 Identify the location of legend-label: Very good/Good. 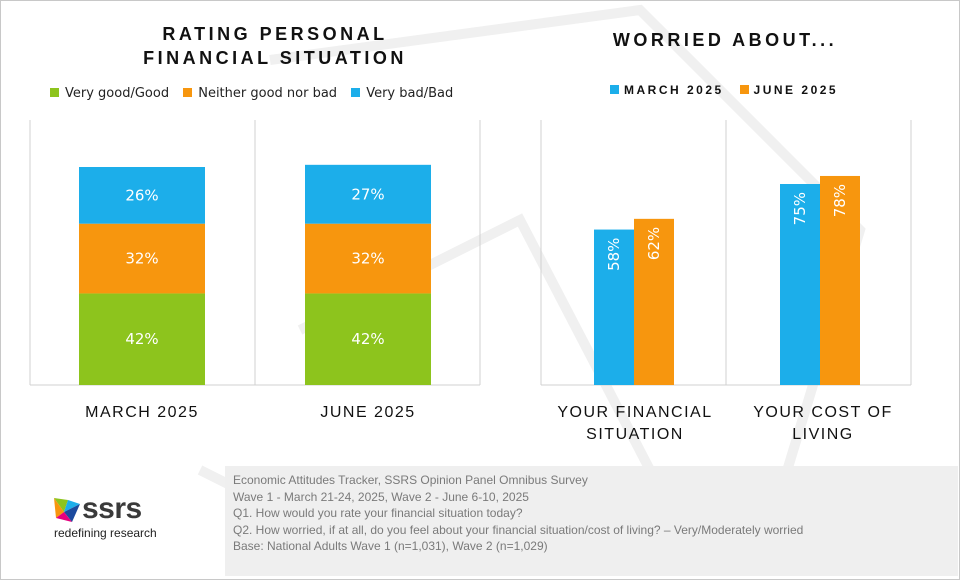
(117, 93).